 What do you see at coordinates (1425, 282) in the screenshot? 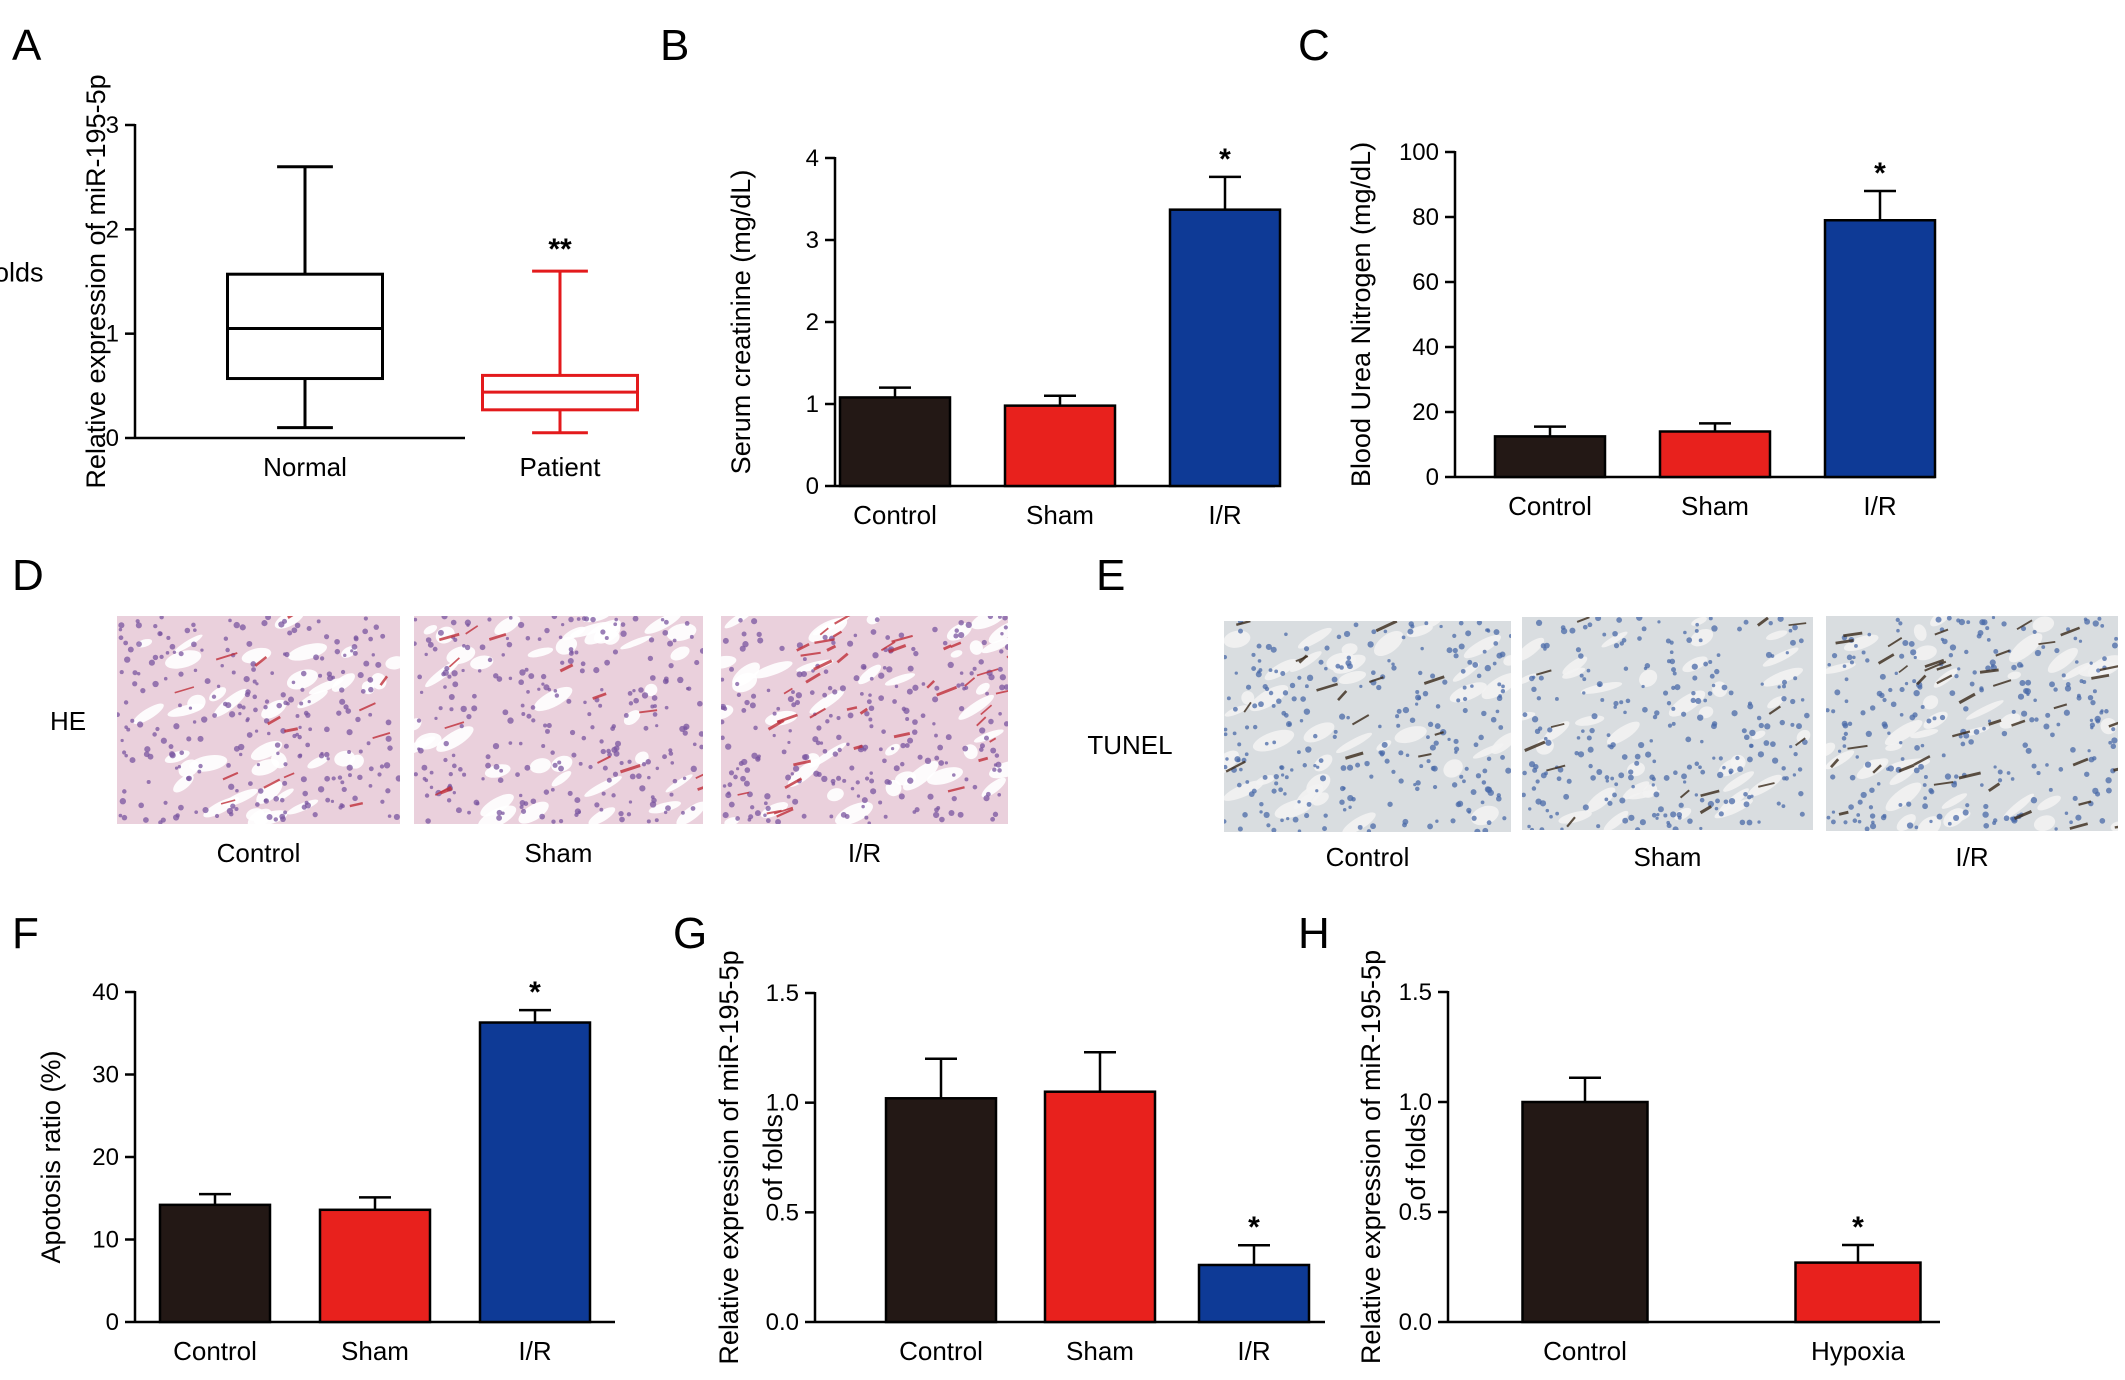
I see `y-tick-label-c: 60` at bounding box center [1425, 282].